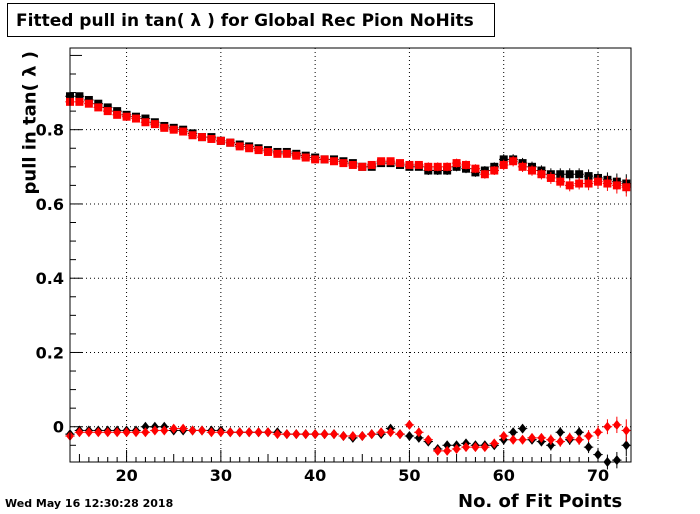 The image size is (700, 514). I want to click on y-tick-label: 0.4, so click(50, 278).